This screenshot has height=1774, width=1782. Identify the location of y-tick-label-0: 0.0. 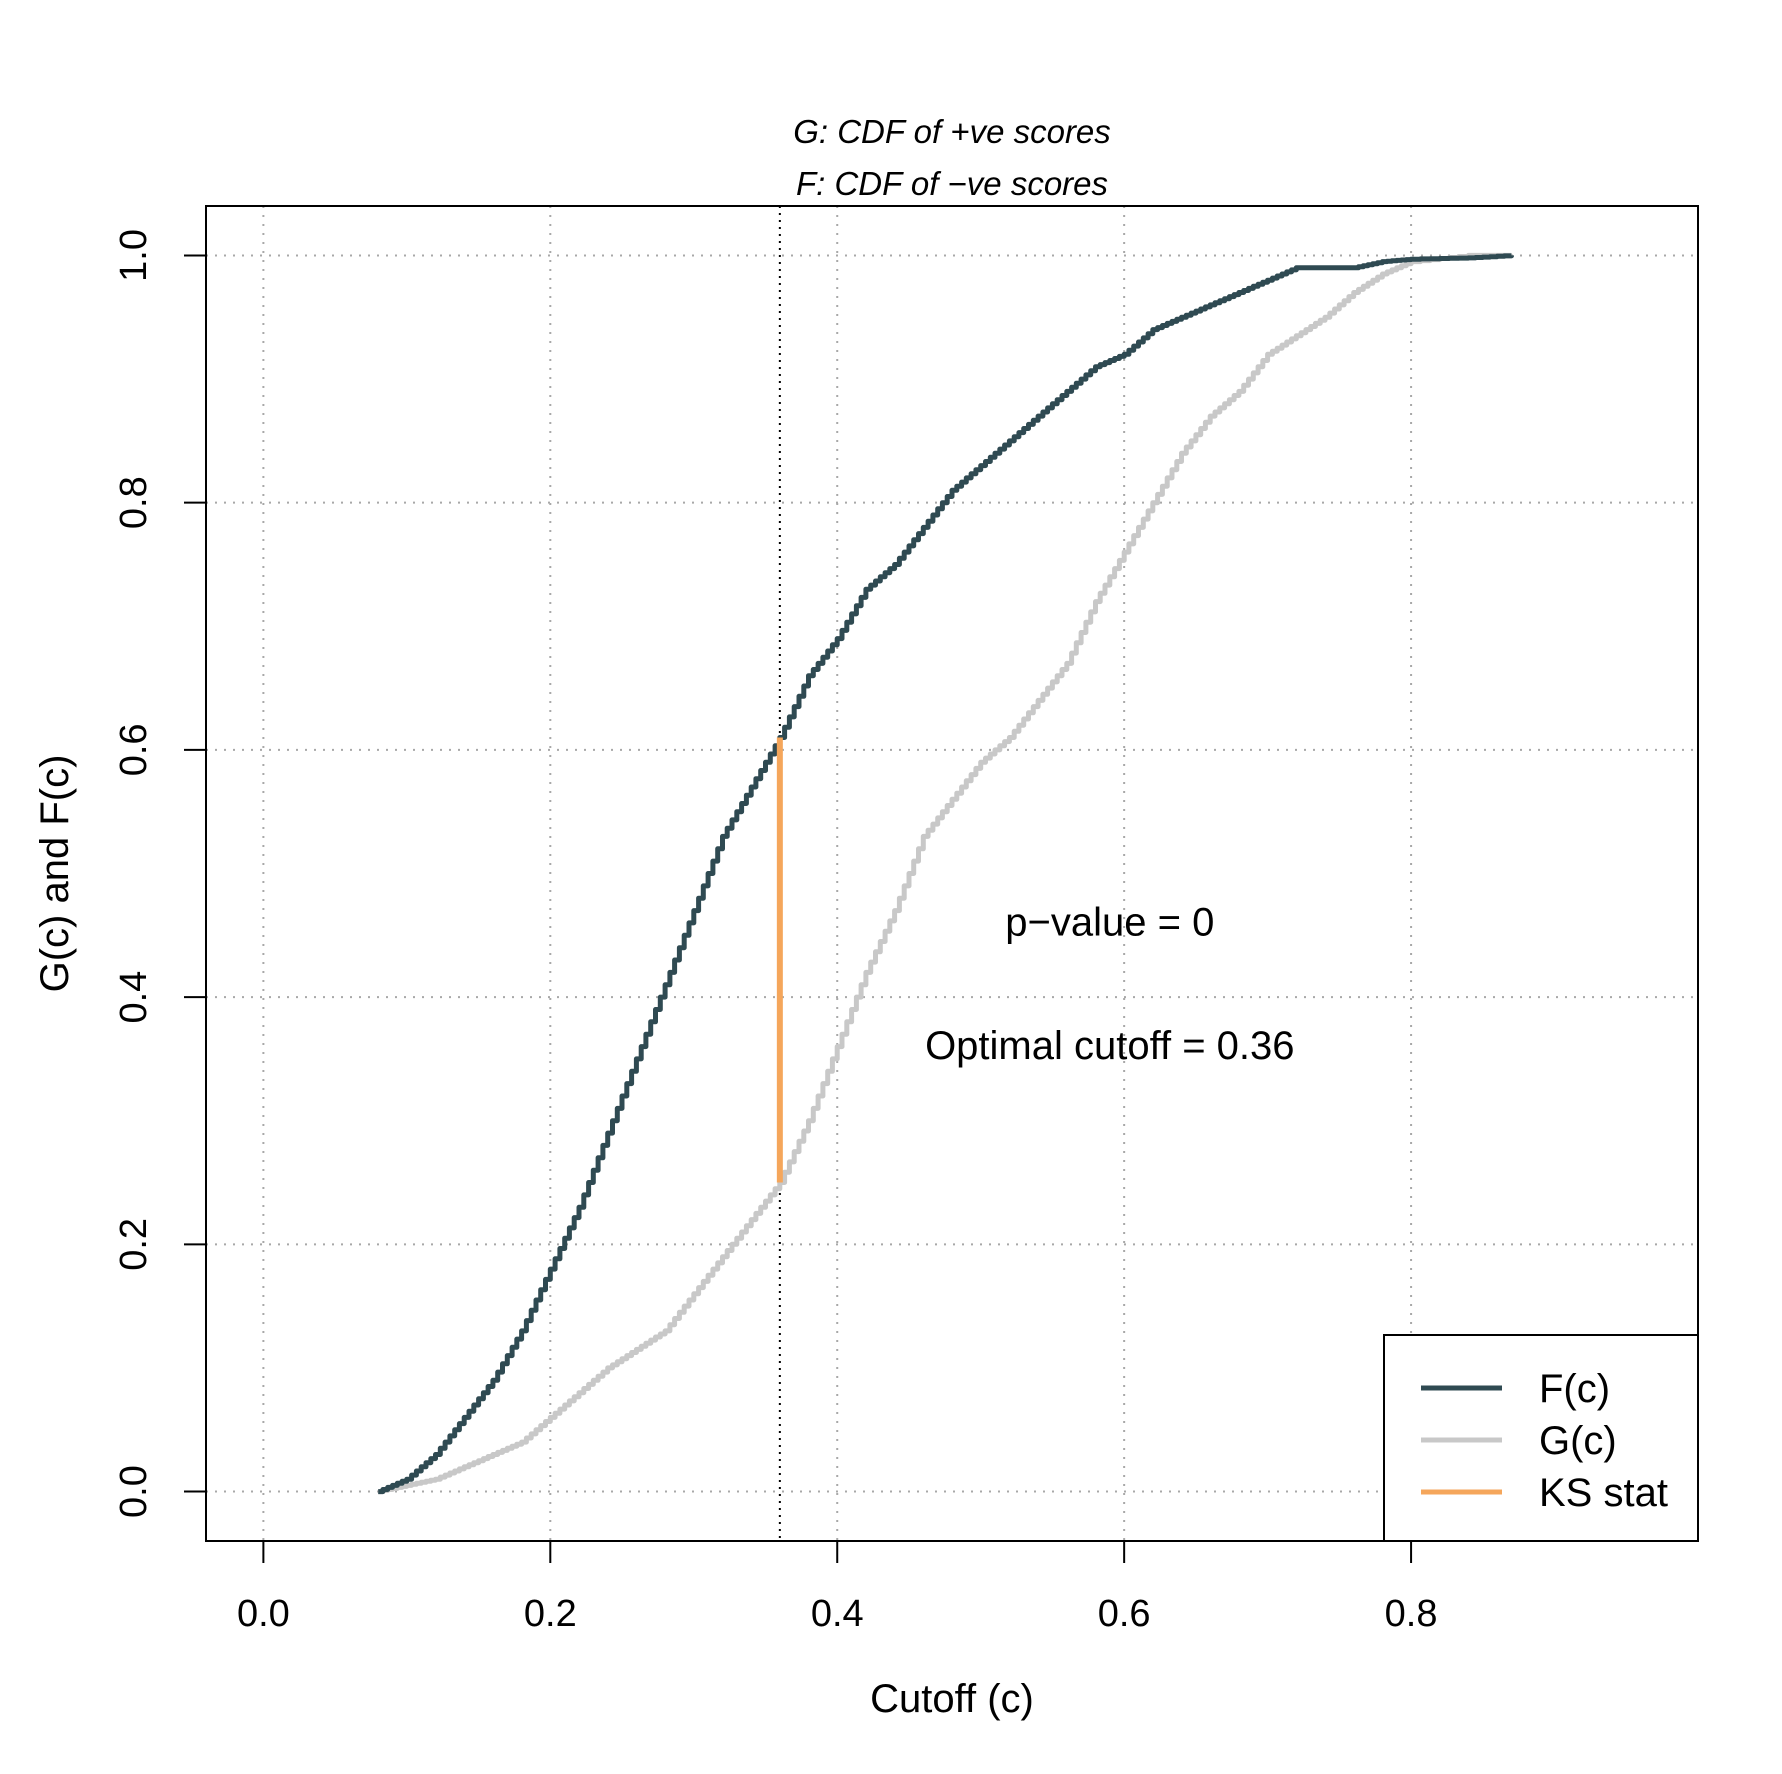
(134, 1491).